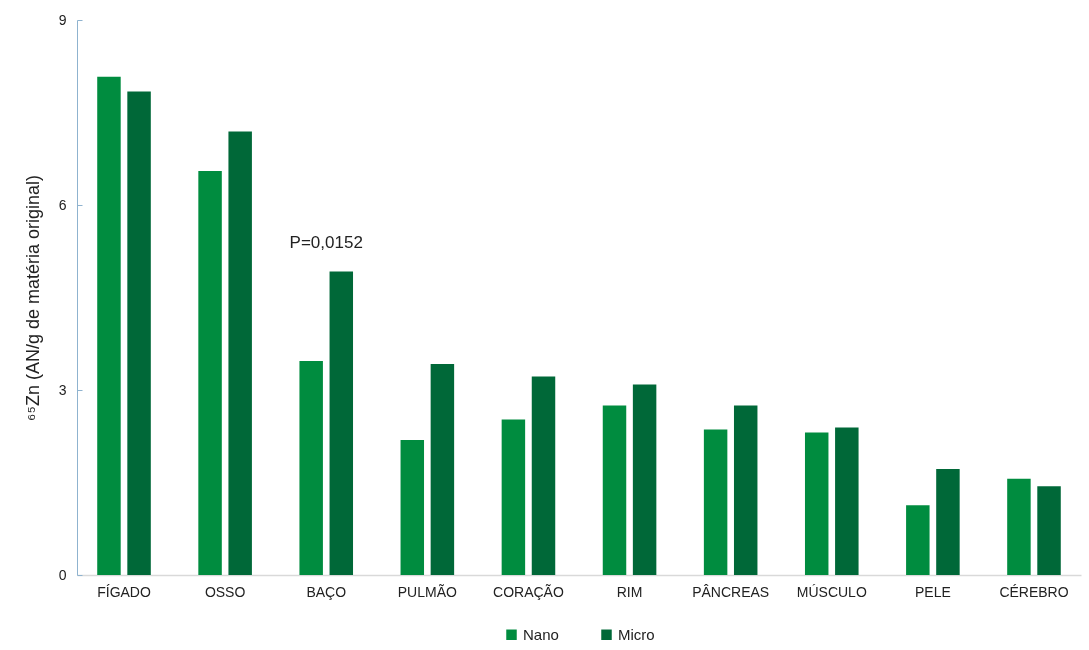  Describe the element at coordinates (1034, 591) in the screenshot. I see `x-tick-label: CÉREBRO` at that location.